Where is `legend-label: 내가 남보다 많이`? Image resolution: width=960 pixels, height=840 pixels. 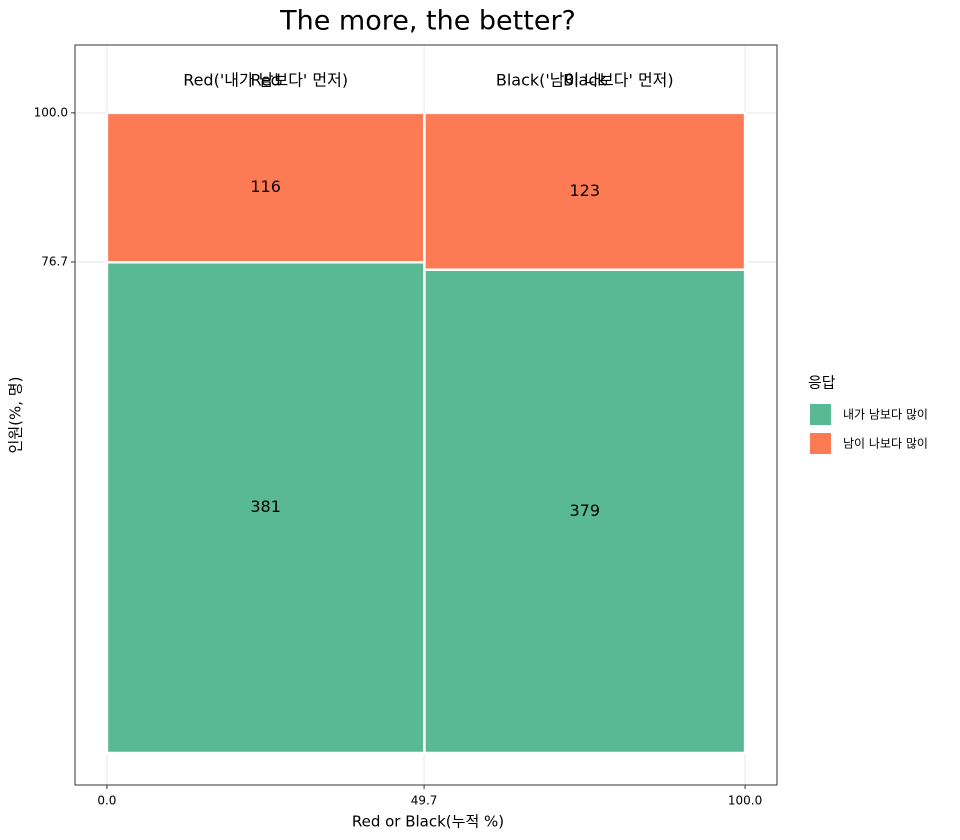
legend-label: 내가 남보다 많이 is located at coordinates (885, 415).